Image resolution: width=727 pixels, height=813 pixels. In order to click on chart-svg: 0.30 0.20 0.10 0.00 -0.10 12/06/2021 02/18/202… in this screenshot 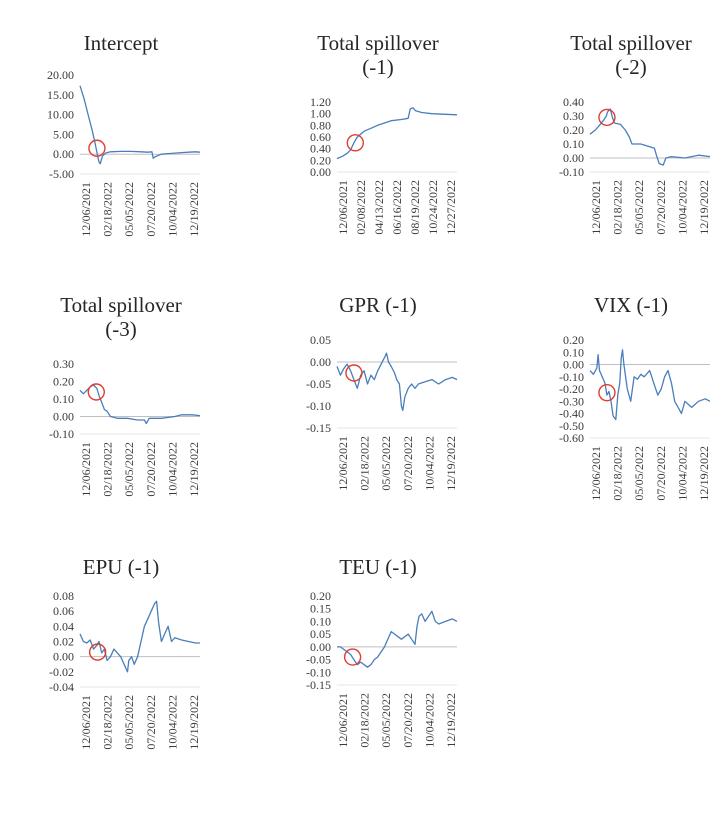, I will do `click(125, 427)`.